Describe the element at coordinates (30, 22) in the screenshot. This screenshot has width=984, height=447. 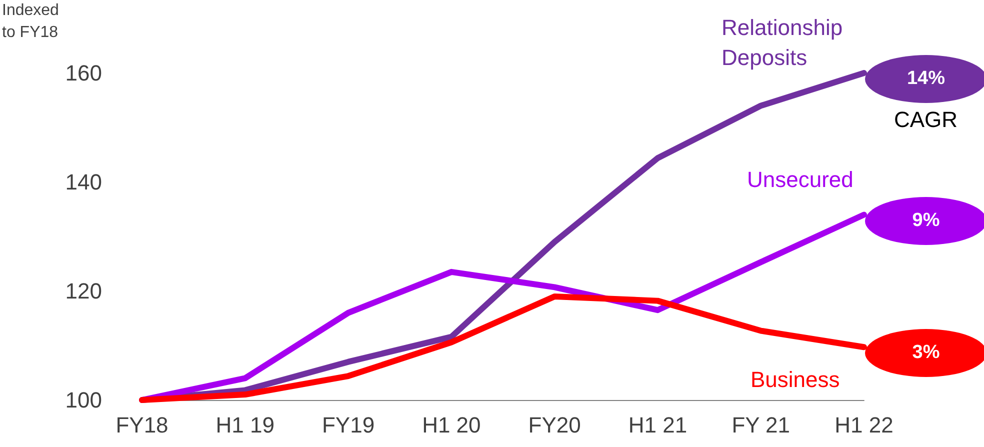
I see `y-axis-title: Indexed to FY18` at that location.